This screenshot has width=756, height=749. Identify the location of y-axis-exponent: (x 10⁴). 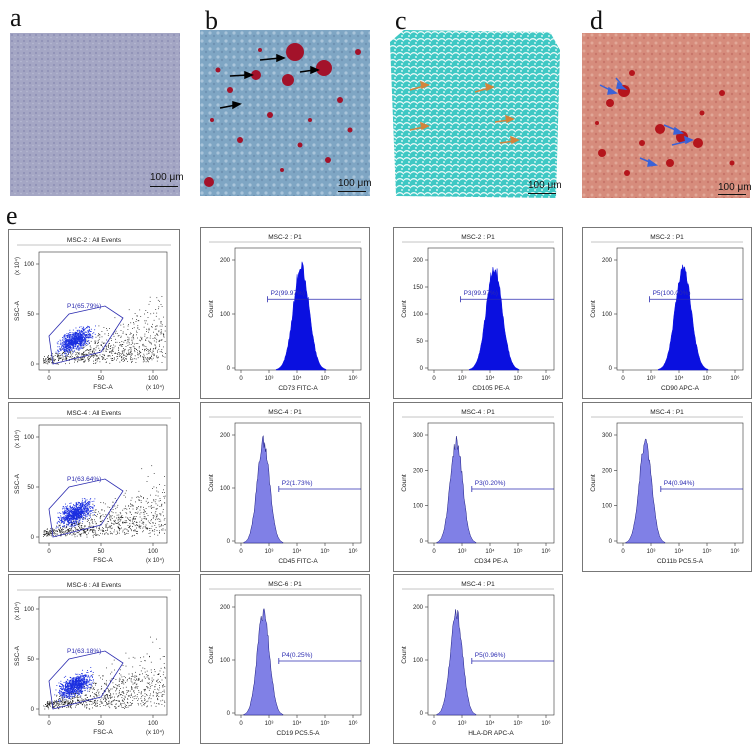
(17, 266).